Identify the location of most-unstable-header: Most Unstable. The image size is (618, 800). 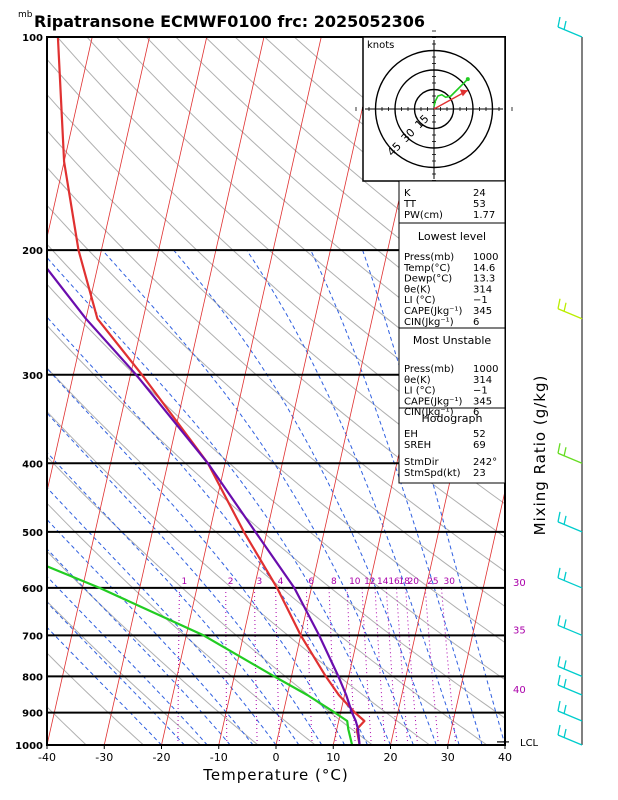
(452, 340).